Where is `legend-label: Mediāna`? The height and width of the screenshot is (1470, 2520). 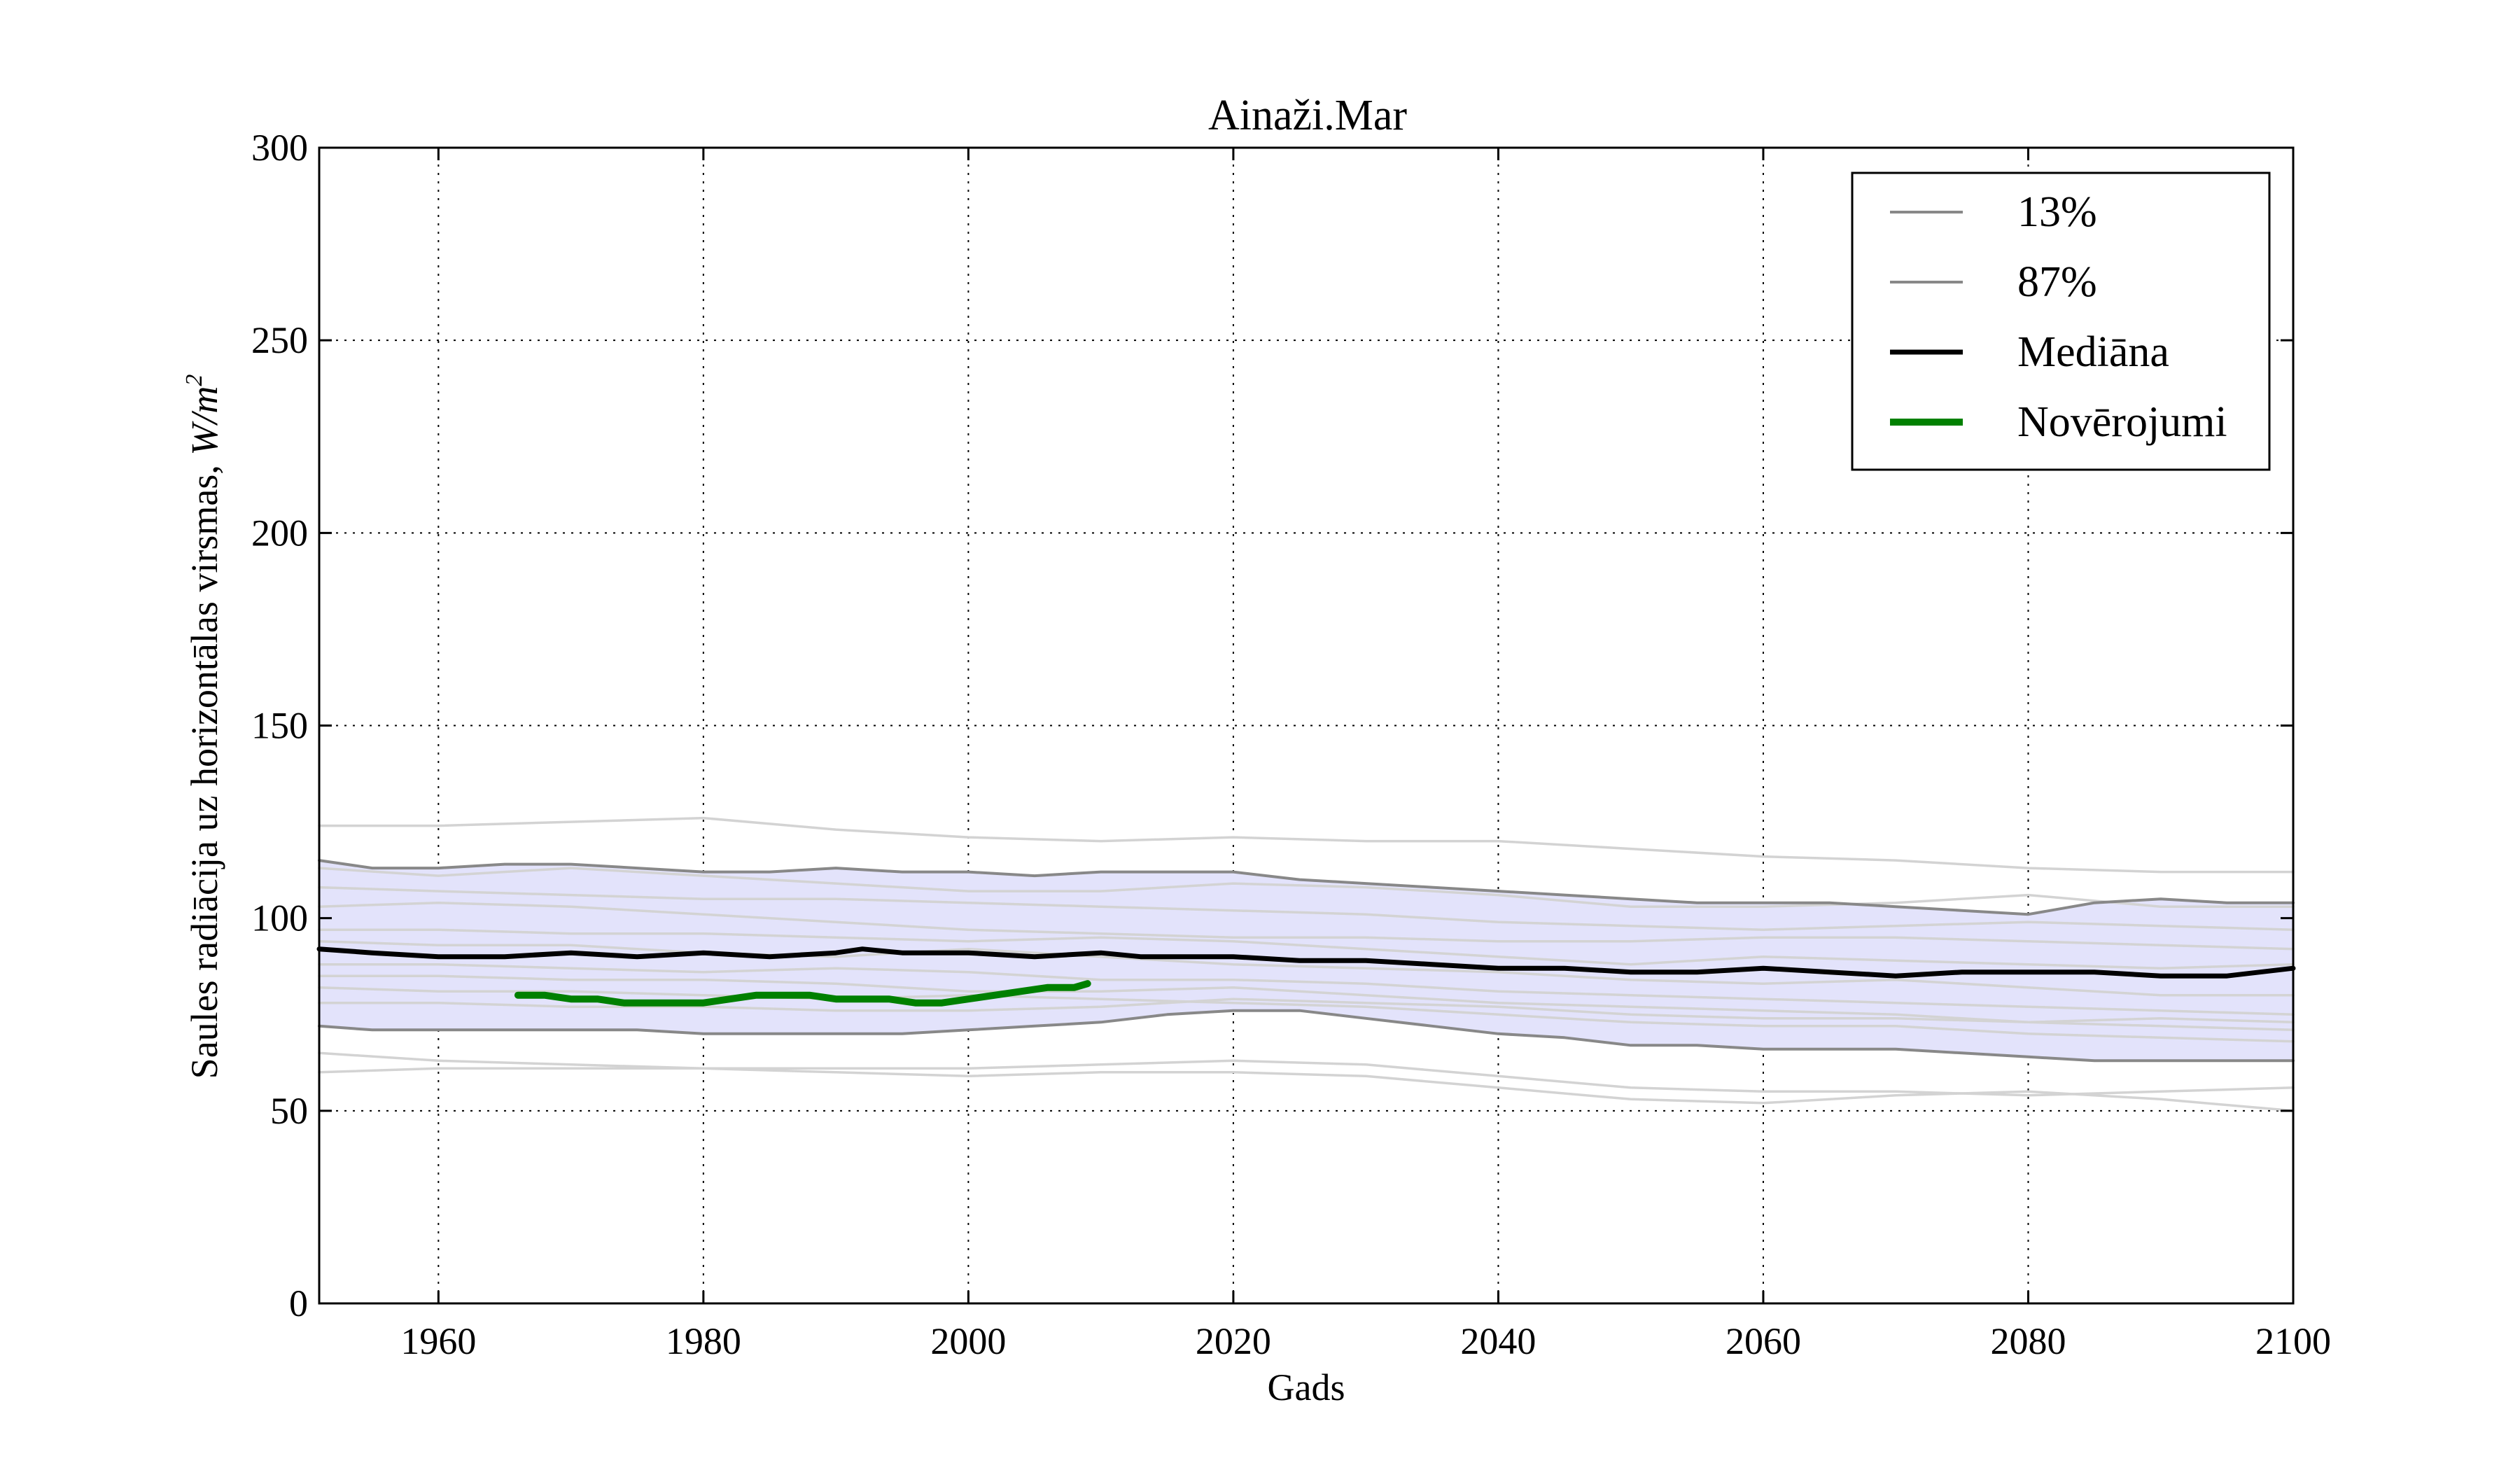 legend-label: Mediāna is located at coordinates (2093, 352).